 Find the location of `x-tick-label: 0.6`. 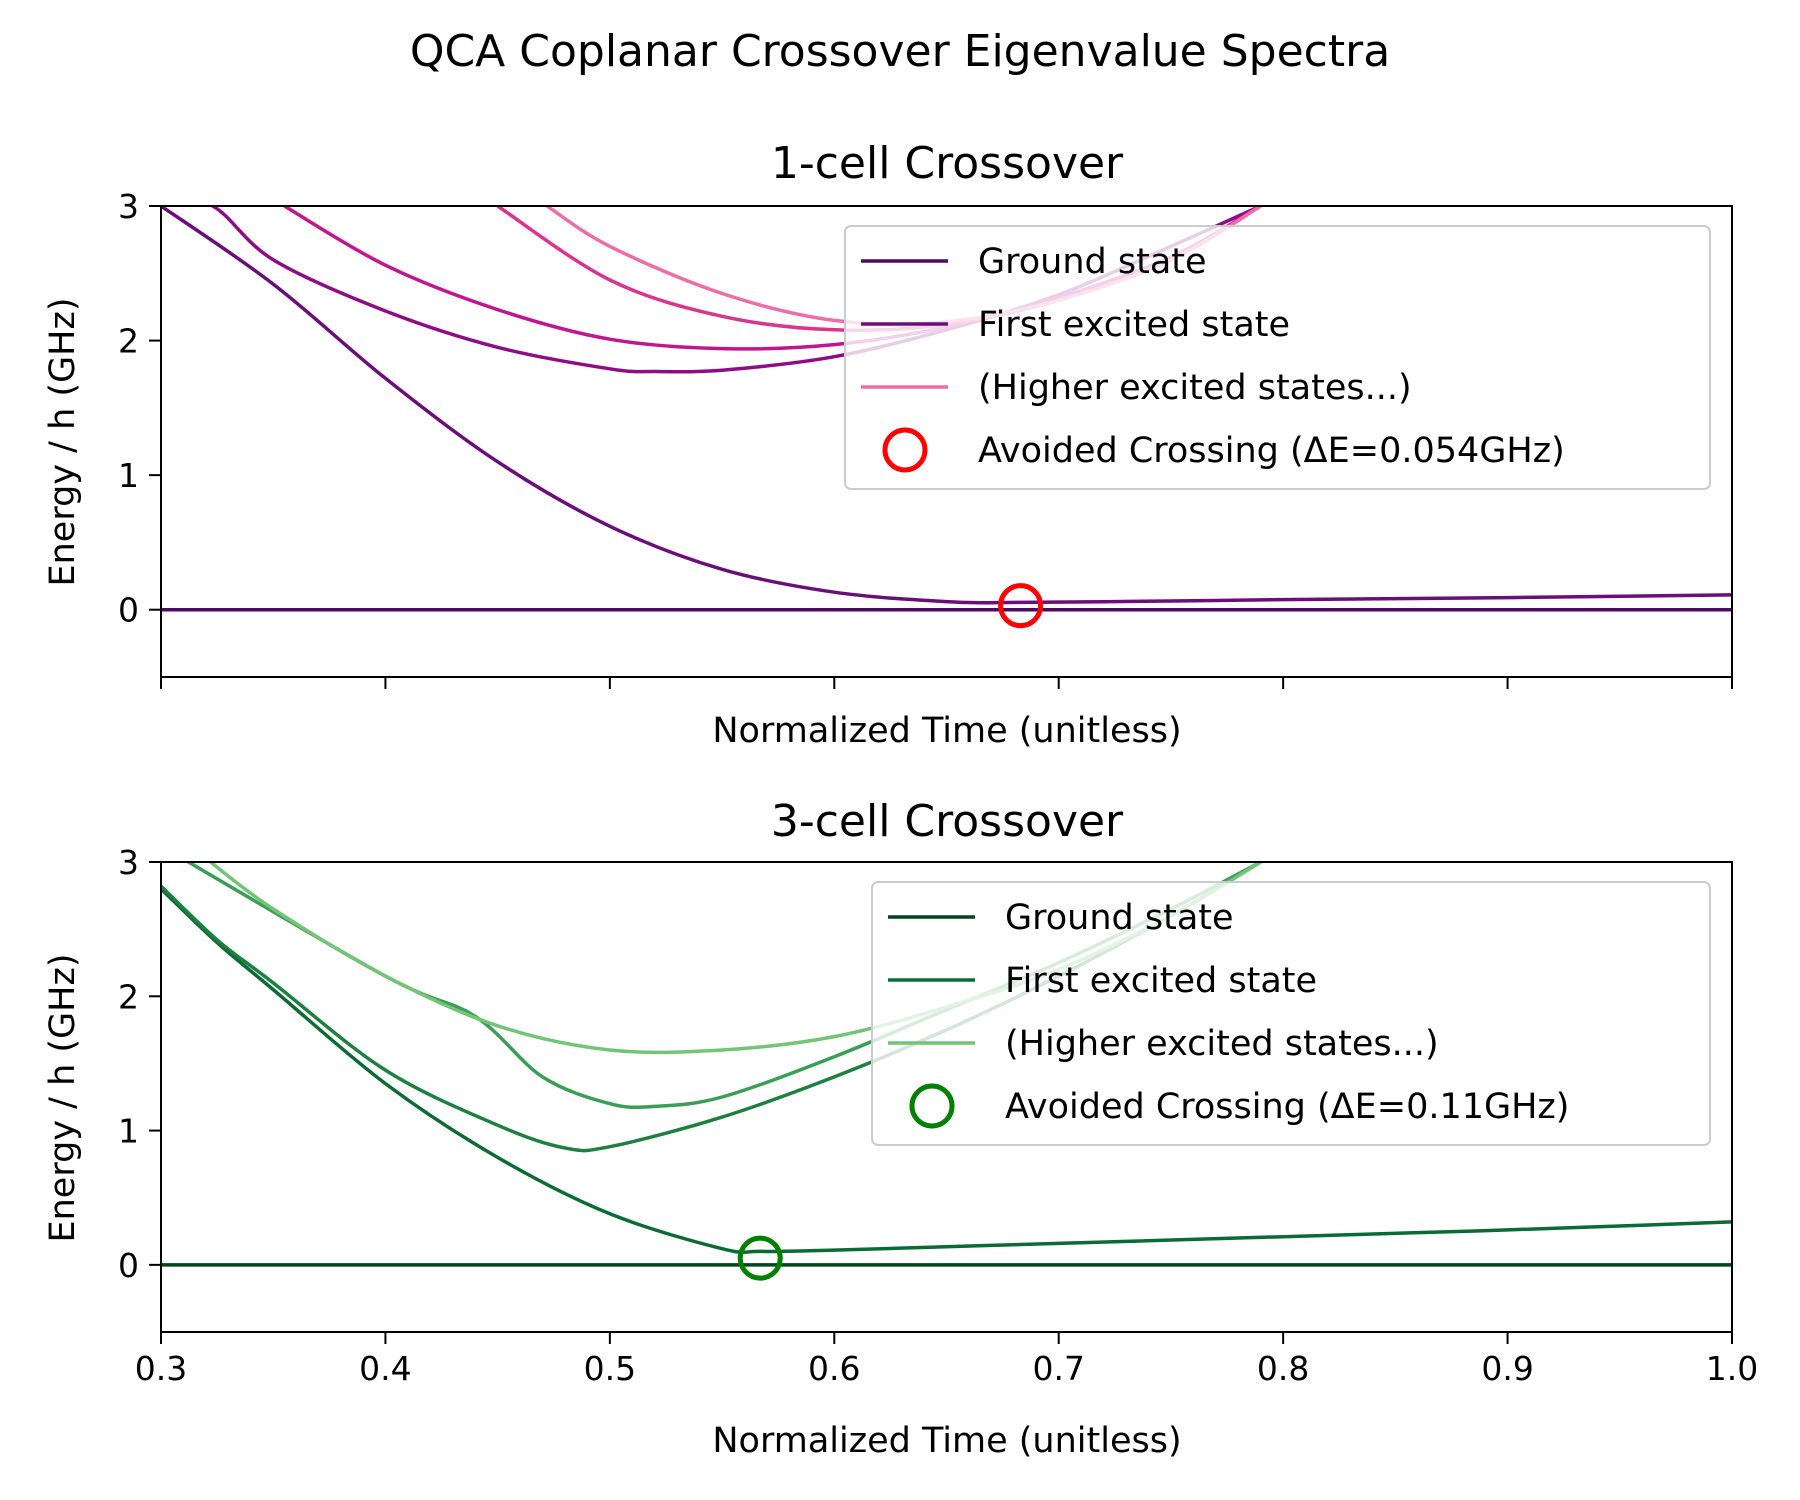

x-tick-label: 0.6 is located at coordinates (834, 1368).